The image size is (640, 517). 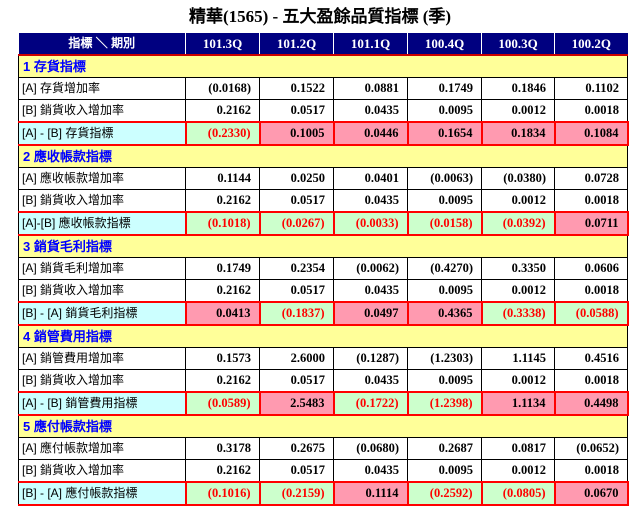 I want to click on section-title: 5 應付帳款指標, so click(x=323, y=426).